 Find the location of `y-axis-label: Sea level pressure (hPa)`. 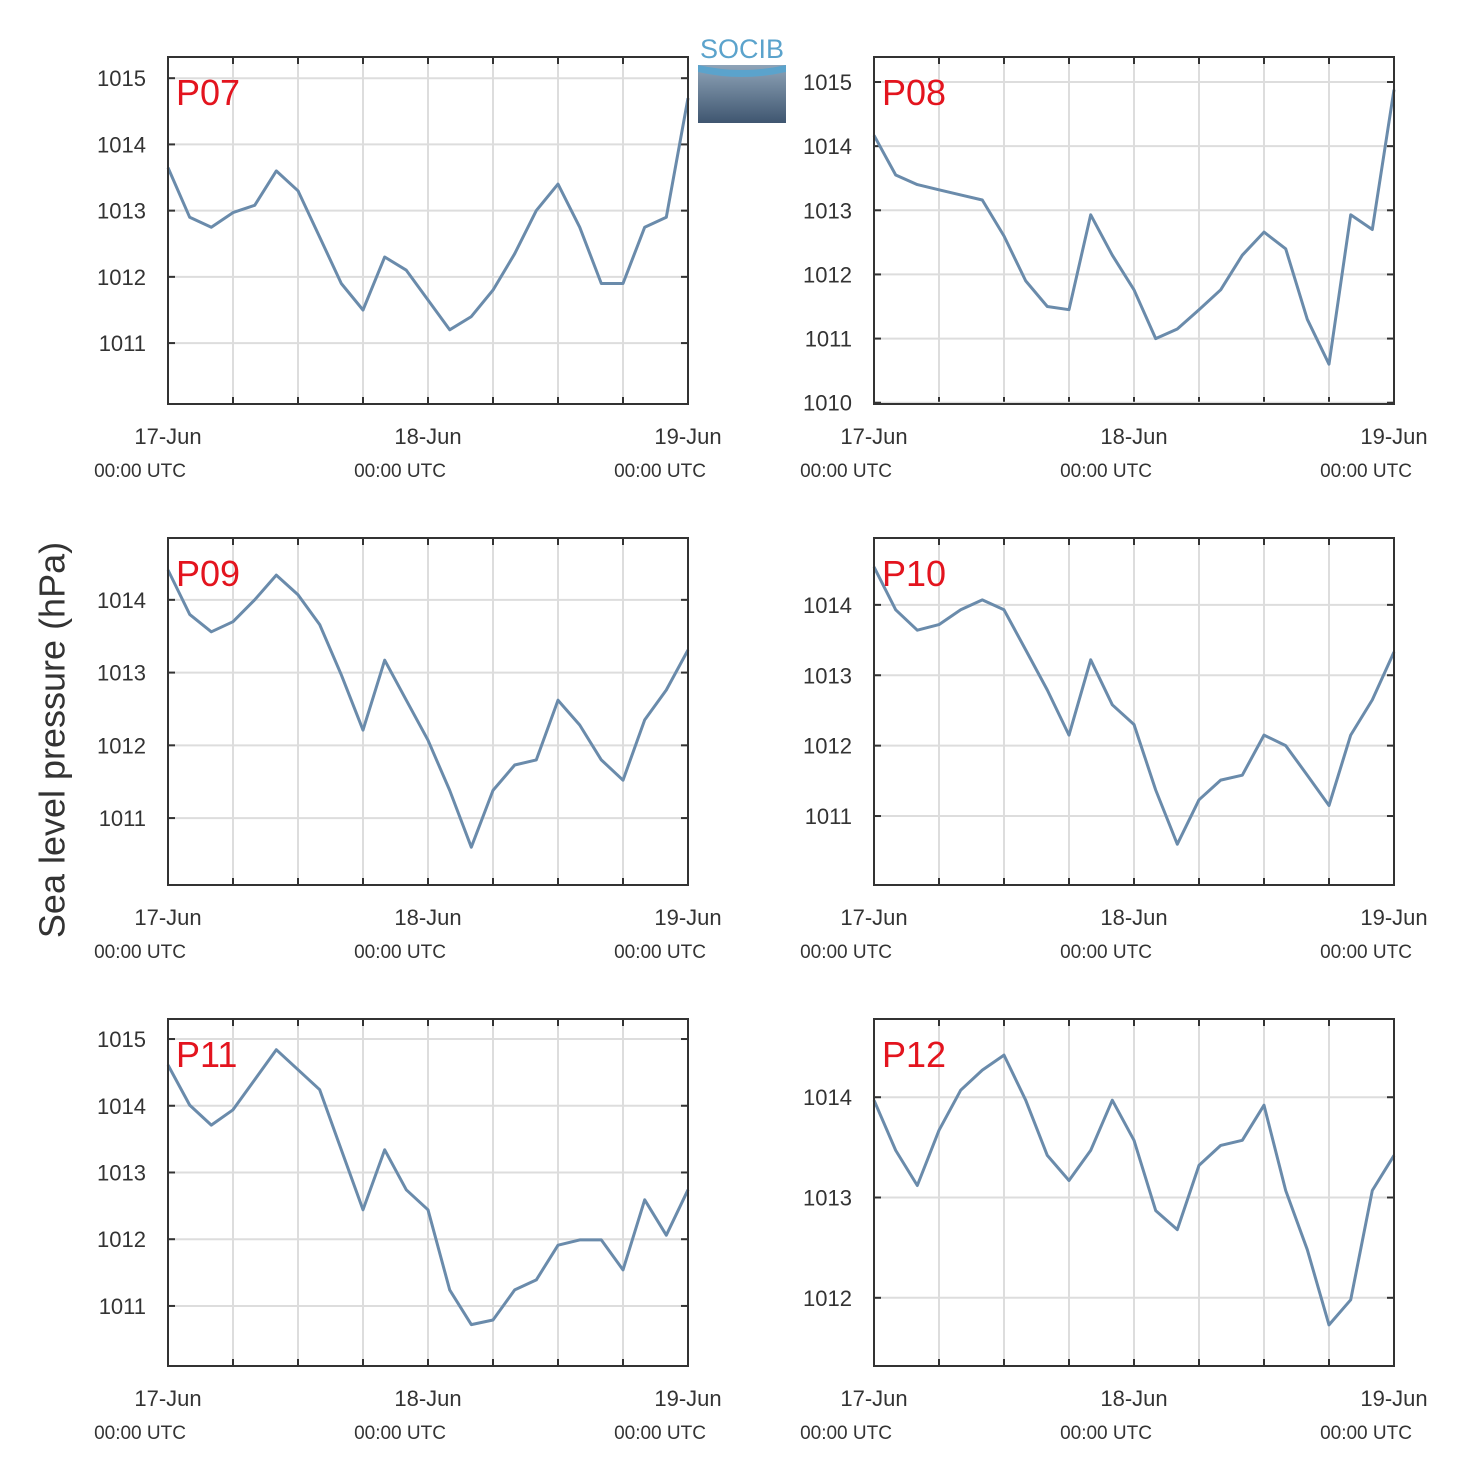

y-axis-label: Sea level pressure (hPa) is located at coordinates (52, 740).